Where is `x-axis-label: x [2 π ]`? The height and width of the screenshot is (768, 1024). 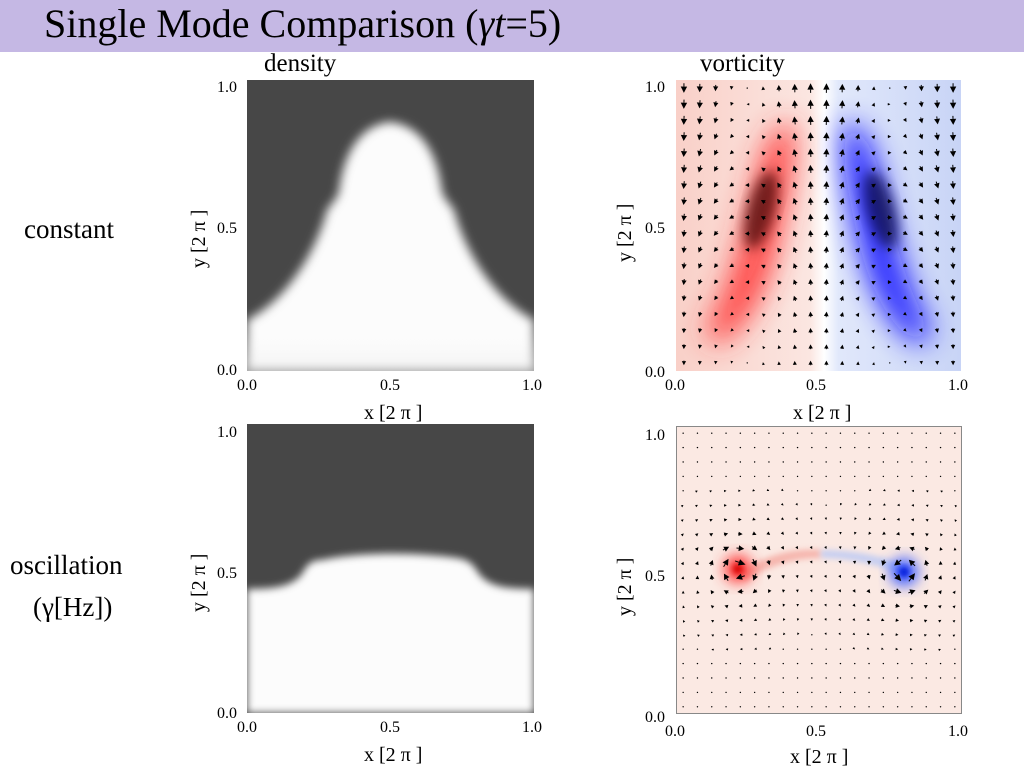 x-axis-label: x [2 π ] is located at coordinates (393, 413).